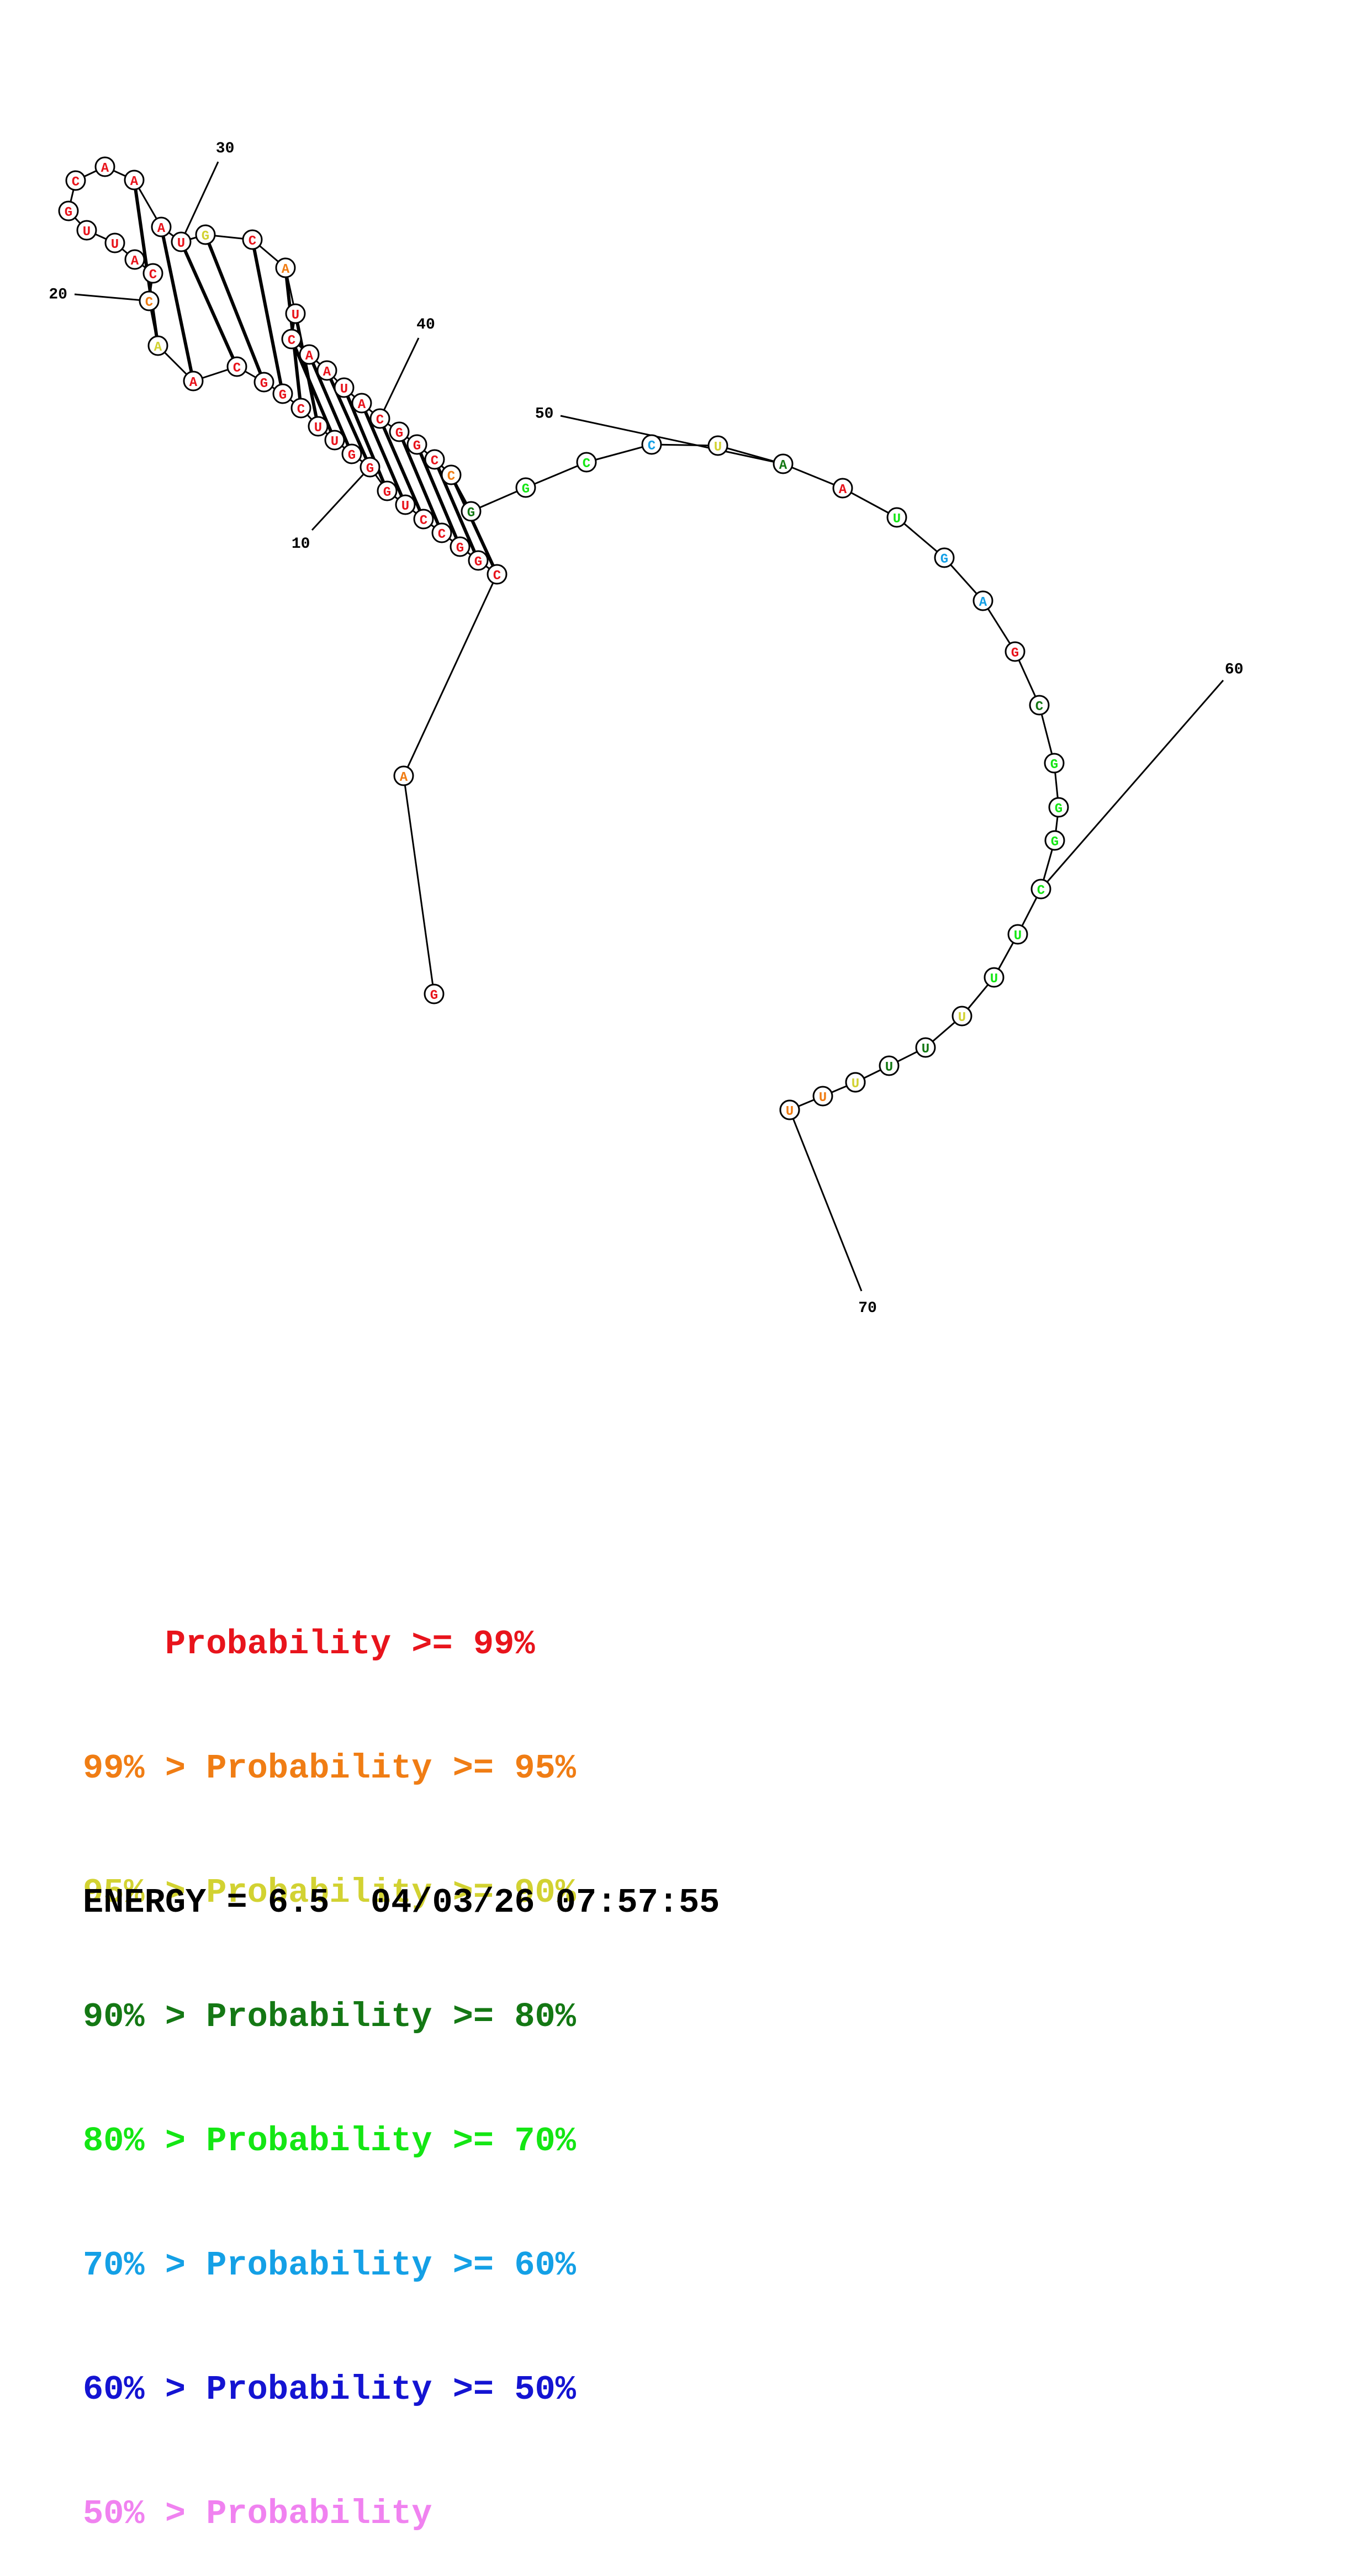  What do you see at coordinates (145, 1893) in the screenshot?
I see `legend-prefix: 95% >` at bounding box center [145, 1893].